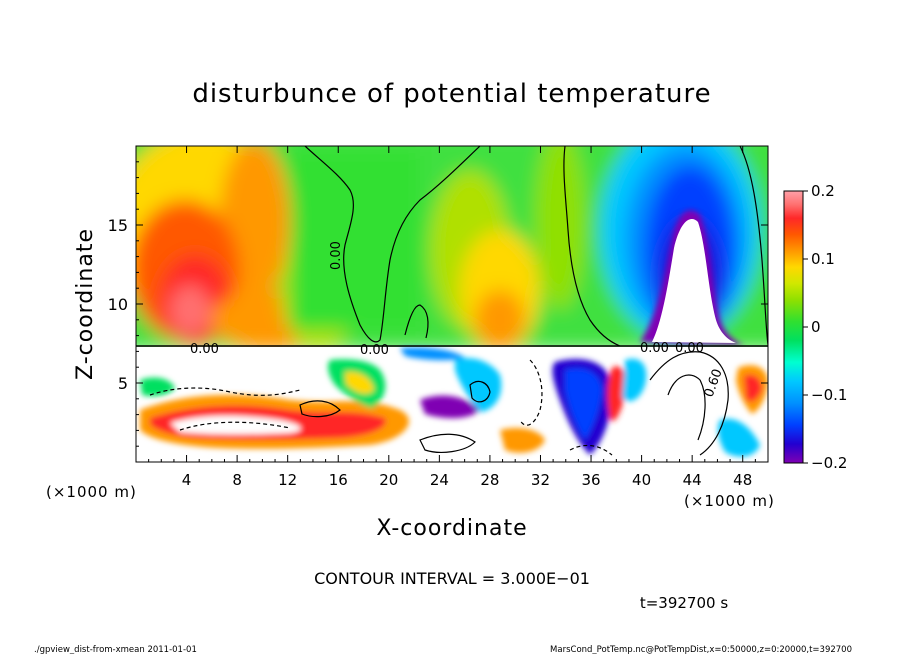  What do you see at coordinates (388, 480) in the screenshot?
I see `x-tick-label: 20` at bounding box center [388, 480].